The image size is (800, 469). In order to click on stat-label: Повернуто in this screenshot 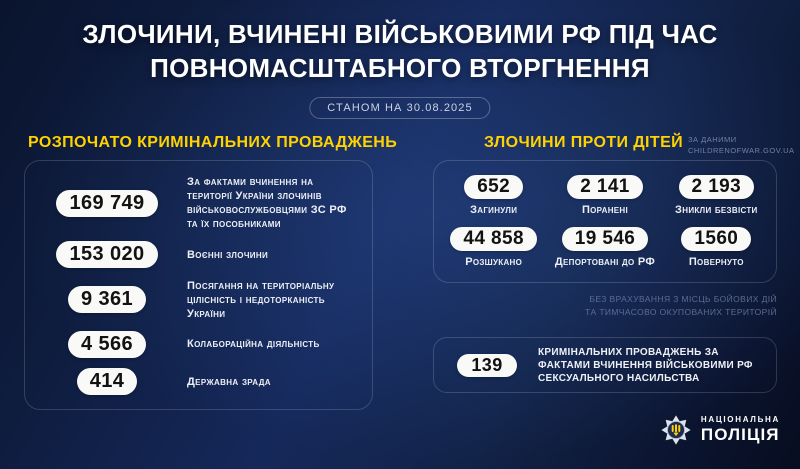, I will do `click(716, 262)`.